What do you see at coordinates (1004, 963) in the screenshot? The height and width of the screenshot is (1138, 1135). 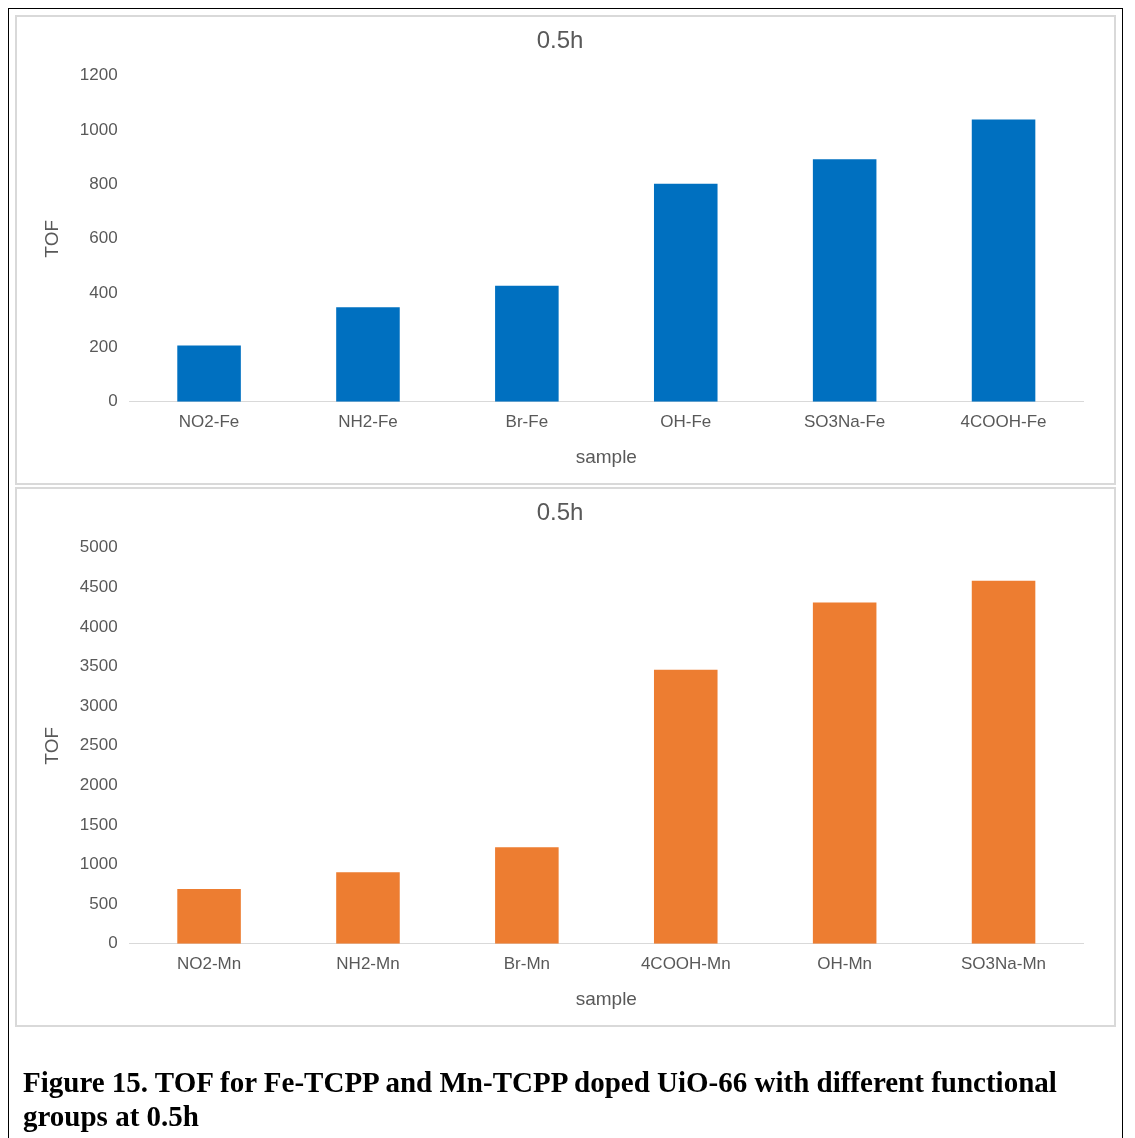 I see `x-tick-label: SO3Na-Mn` at bounding box center [1004, 963].